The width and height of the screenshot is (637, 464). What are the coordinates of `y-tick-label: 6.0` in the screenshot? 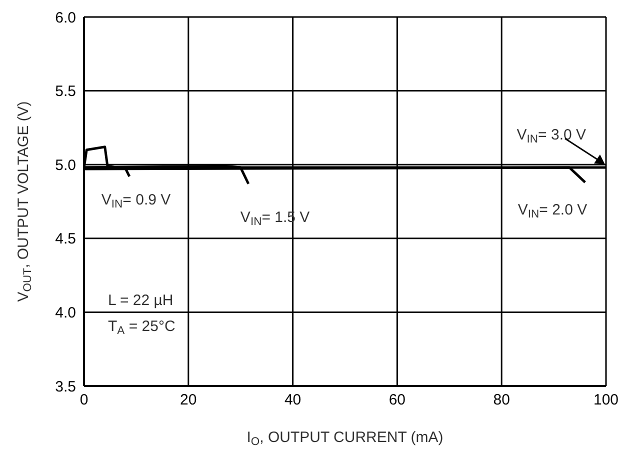 It's located at (65, 17).